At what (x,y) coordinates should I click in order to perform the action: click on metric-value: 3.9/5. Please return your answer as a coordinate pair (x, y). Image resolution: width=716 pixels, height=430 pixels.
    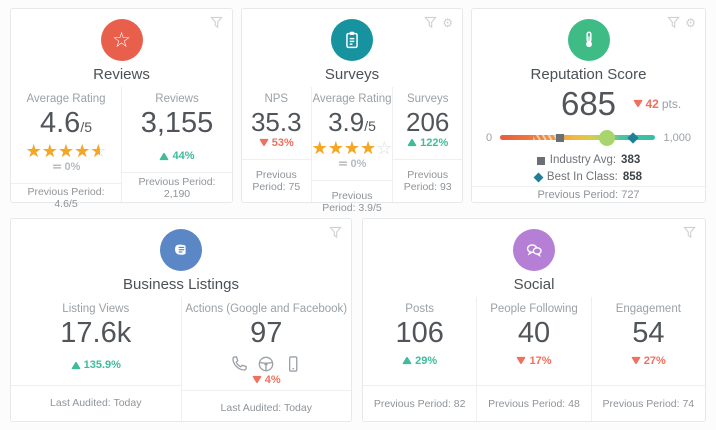
    Looking at the image, I should click on (352, 122).